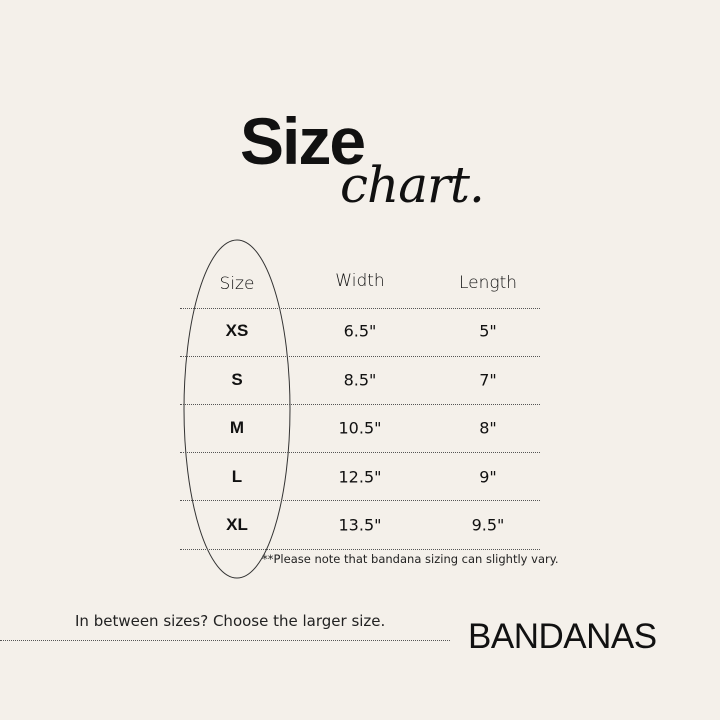 This screenshot has width=720, height=720. I want to click on width-cell: 13.5", so click(360, 525).